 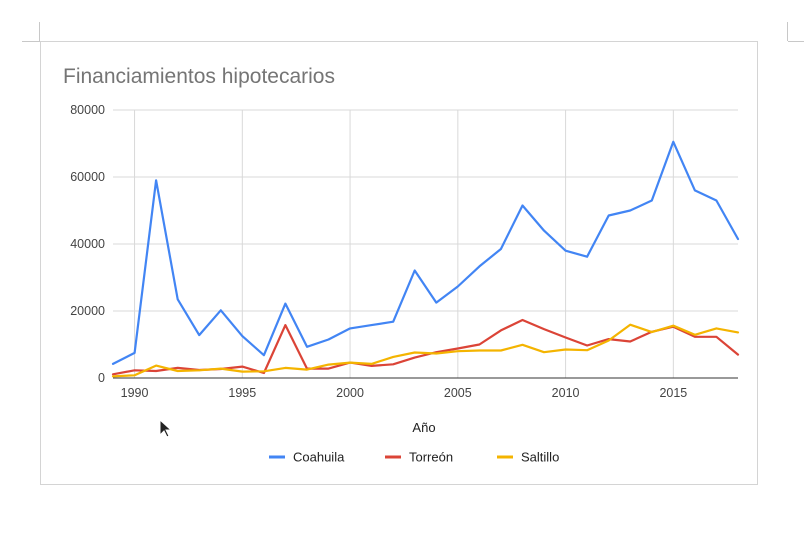 I want to click on legend-label: Torreón, so click(x=431, y=457).